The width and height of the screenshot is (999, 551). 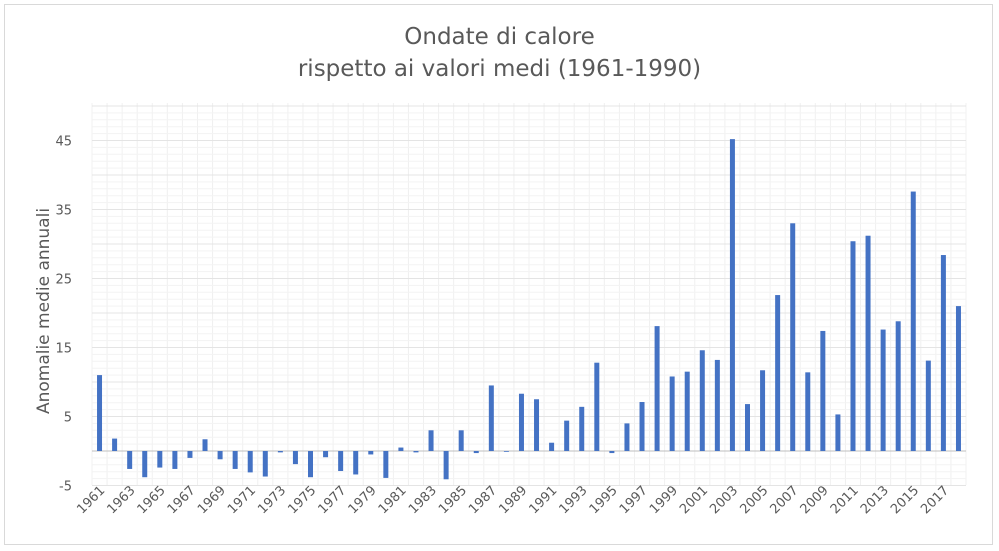 What do you see at coordinates (332, 500) in the screenshot?
I see `x-tick-label: 1977` at bounding box center [332, 500].